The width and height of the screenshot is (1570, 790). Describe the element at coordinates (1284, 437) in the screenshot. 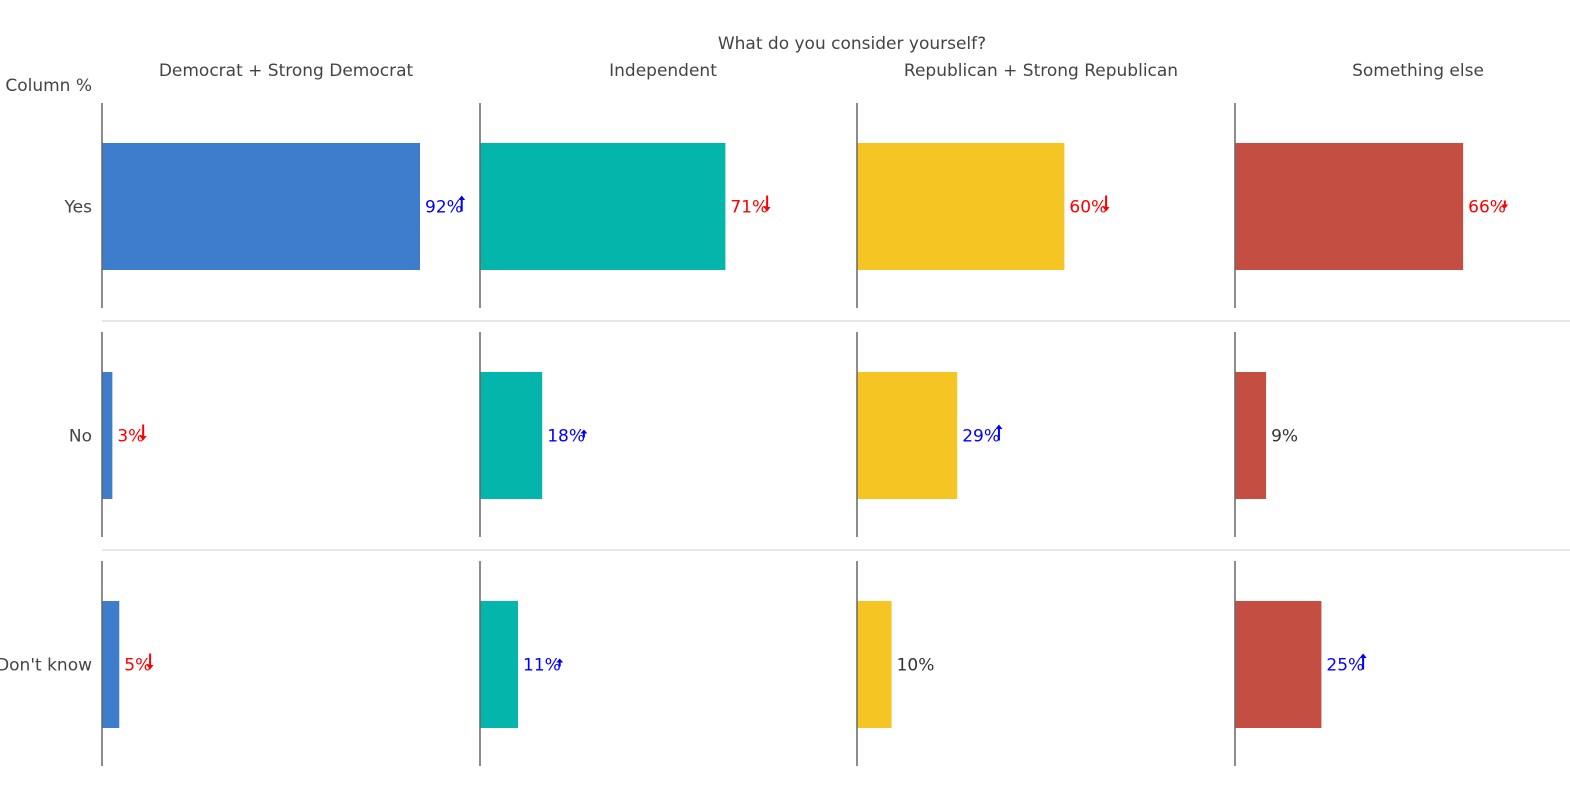

I see `data-label: 9%` at that location.